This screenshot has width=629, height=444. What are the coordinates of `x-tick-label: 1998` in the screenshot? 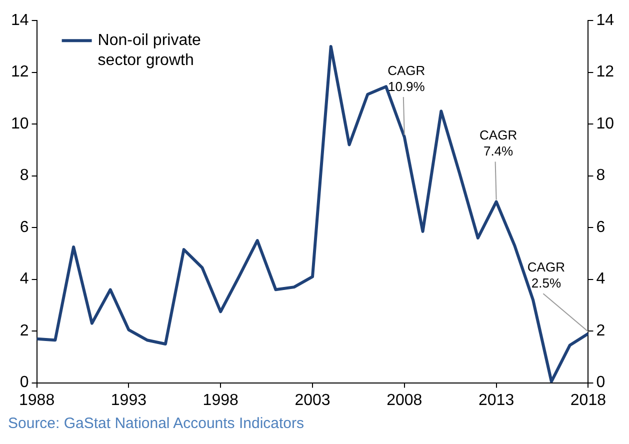 It's located at (220, 400).